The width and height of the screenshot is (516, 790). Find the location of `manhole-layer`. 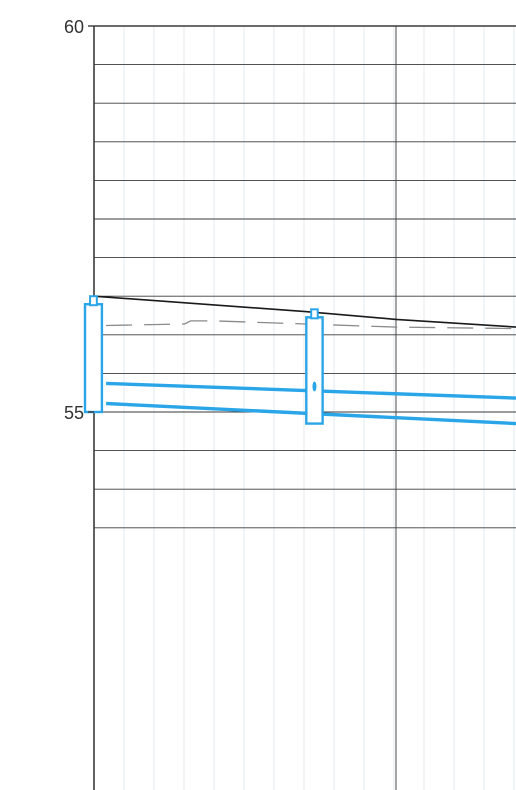

manhole-layer is located at coordinates (203, 360).